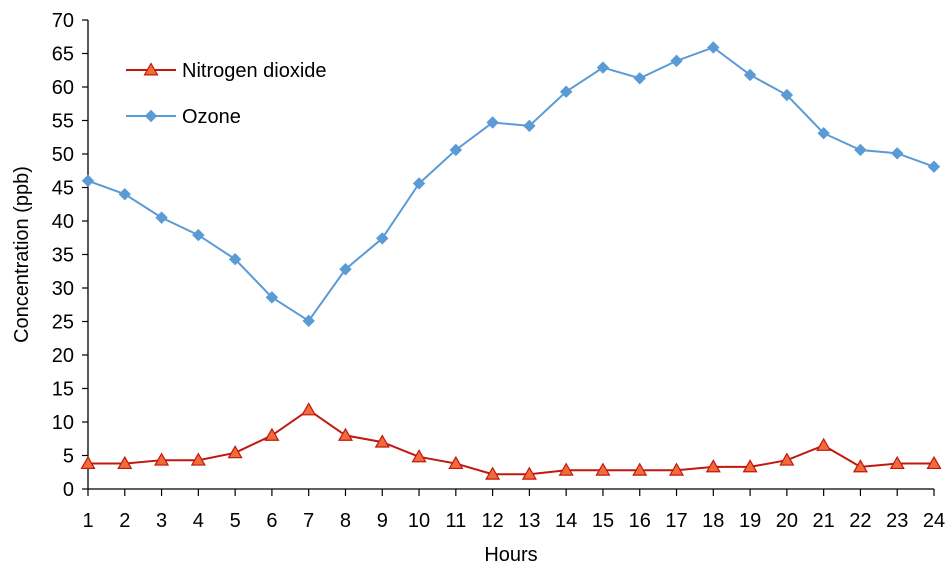  What do you see at coordinates (211, 117) in the screenshot?
I see `legend-label-ozone: Ozone` at bounding box center [211, 117].